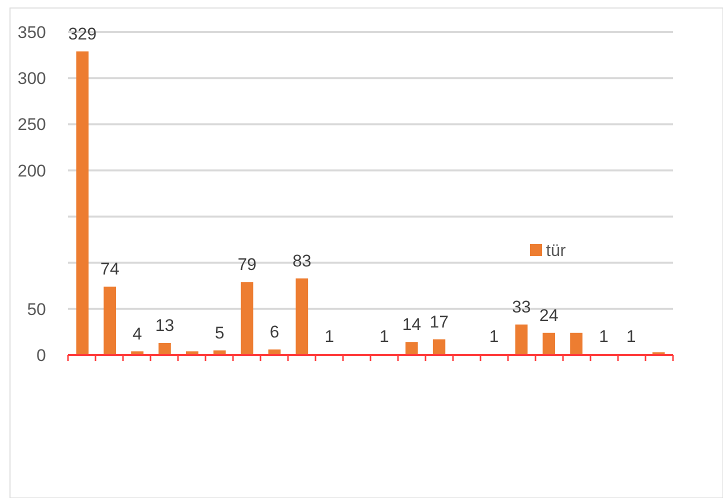 This screenshot has width=723, height=498. I want to click on data-label: 329, so click(82, 34).